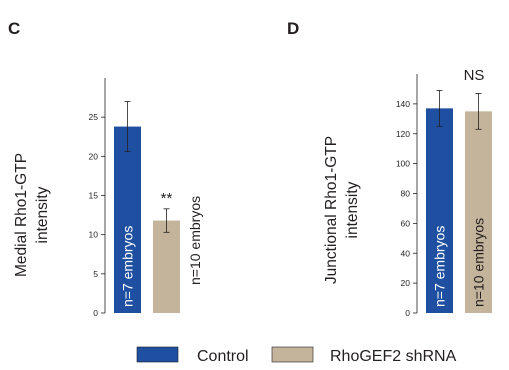  What do you see at coordinates (292, 354) in the screenshot?
I see `legend-swatch-rhogef2-shrna` at bounding box center [292, 354].